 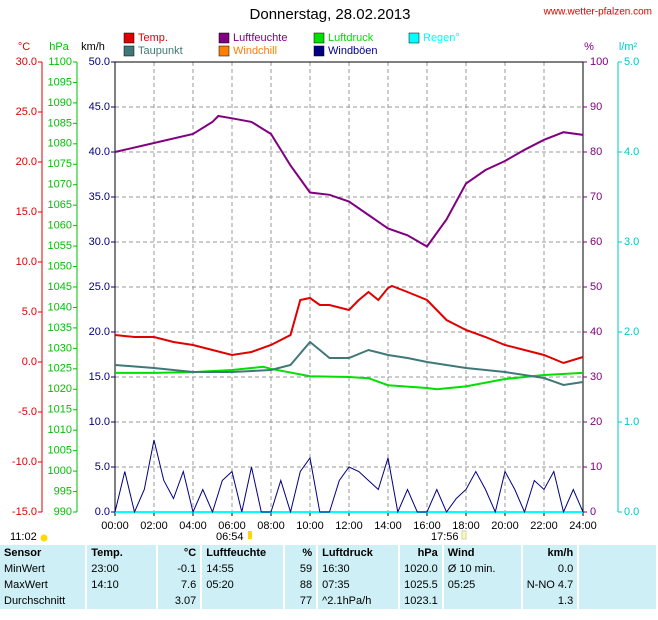 What do you see at coordinates (59, 47) in the screenshot?
I see `axis-label: hPa` at bounding box center [59, 47].